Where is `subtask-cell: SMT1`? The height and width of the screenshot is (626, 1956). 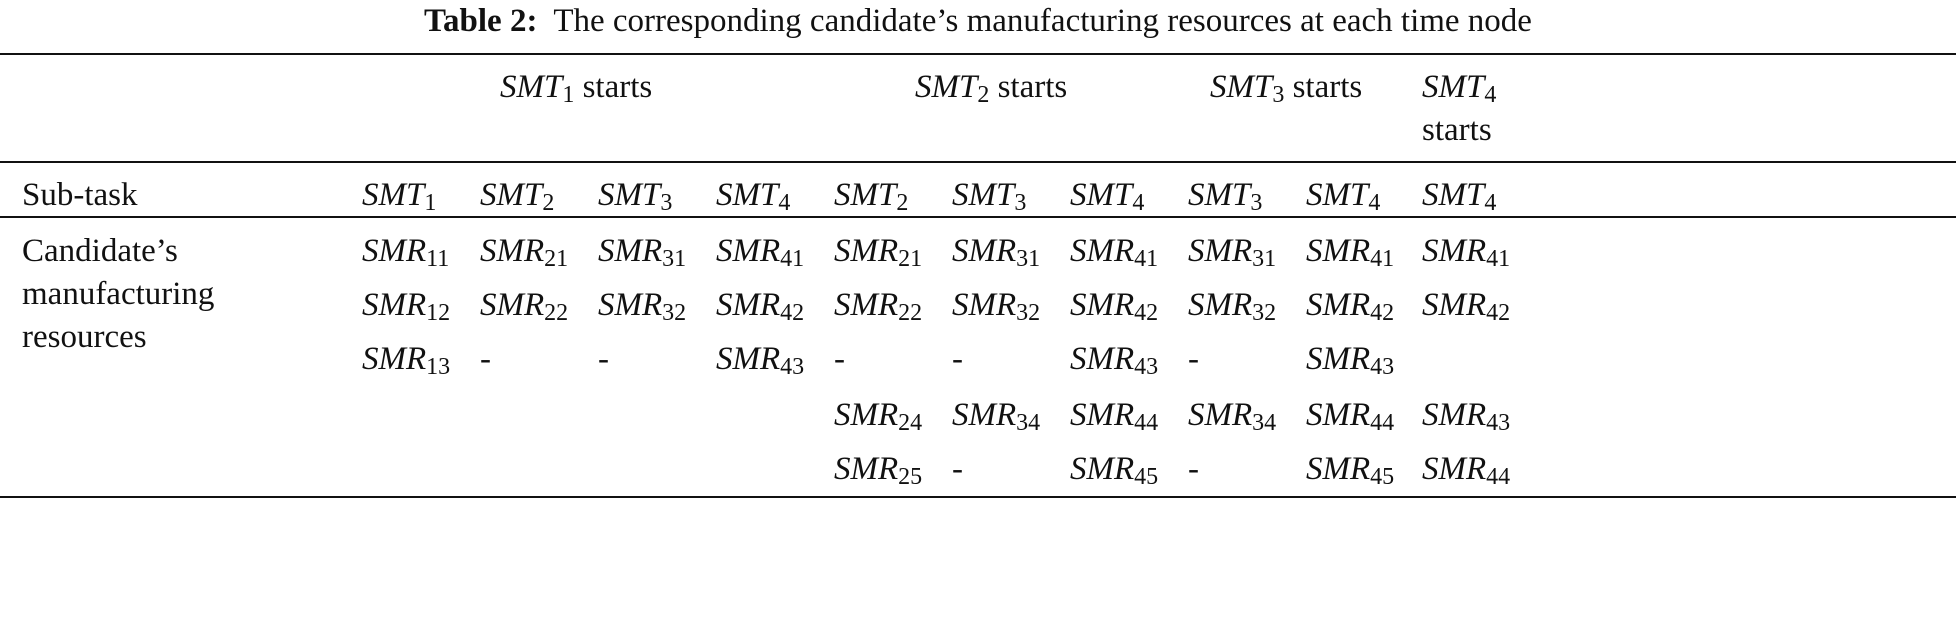 subtask-cell: SMT1 is located at coordinates (399, 195).